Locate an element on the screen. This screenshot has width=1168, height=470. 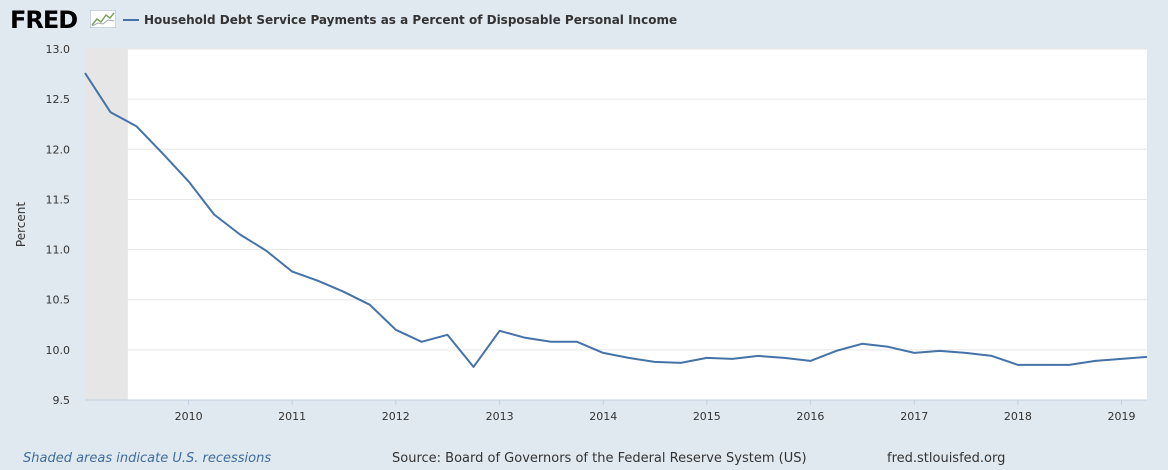
y-tick-label: 11.0 is located at coordinates (58, 250).